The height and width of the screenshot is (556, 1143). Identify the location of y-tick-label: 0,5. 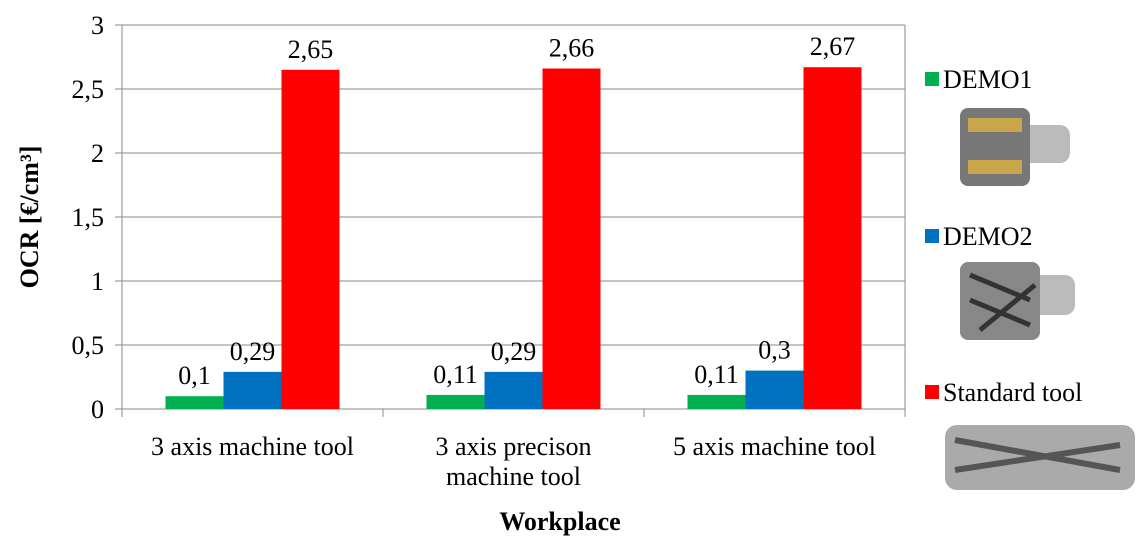
(88, 345).